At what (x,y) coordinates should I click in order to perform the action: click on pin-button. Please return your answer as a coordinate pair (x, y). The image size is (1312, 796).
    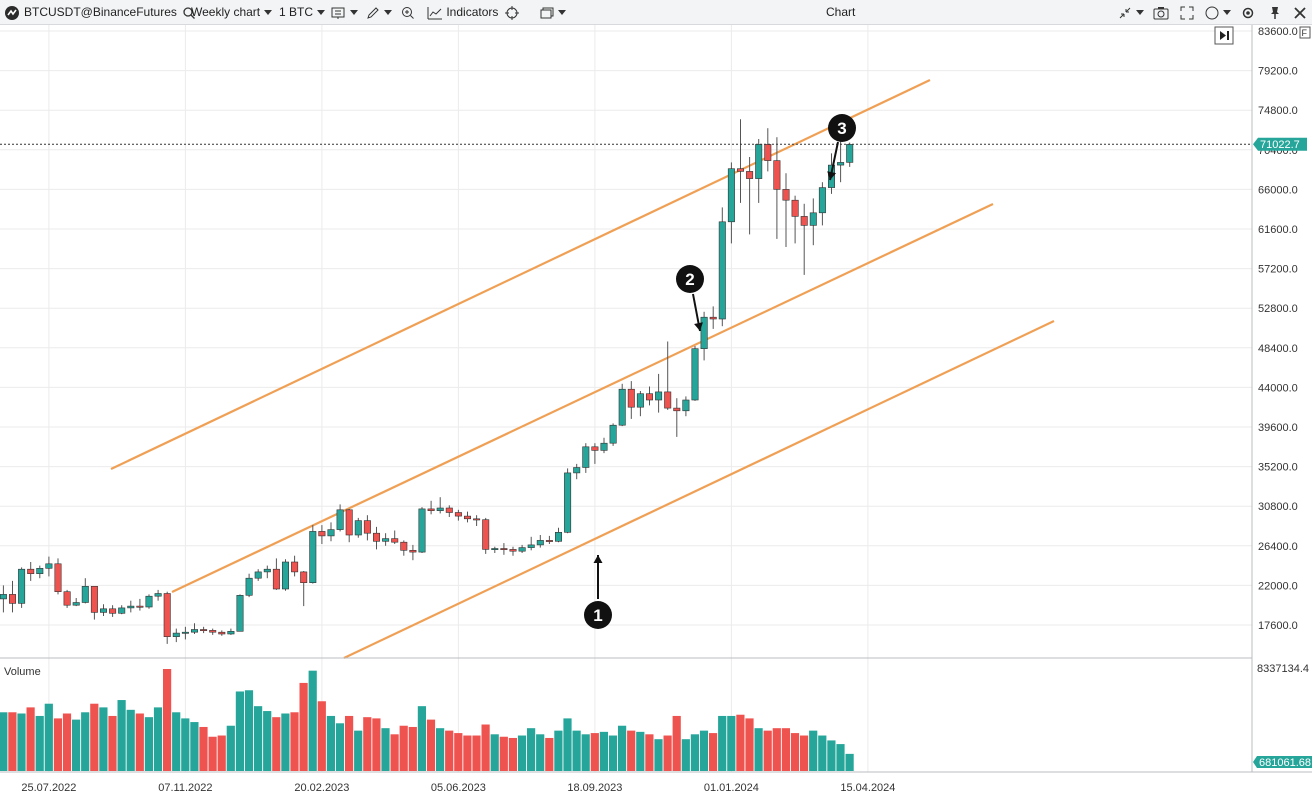
    Looking at the image, I should click on (1275, 12).